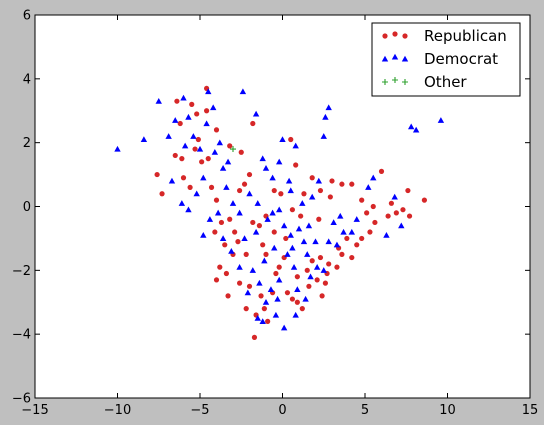  Describe the element at coordinates (199, 410) in the screenshot. I see `x-tick-label: −5` at that location.